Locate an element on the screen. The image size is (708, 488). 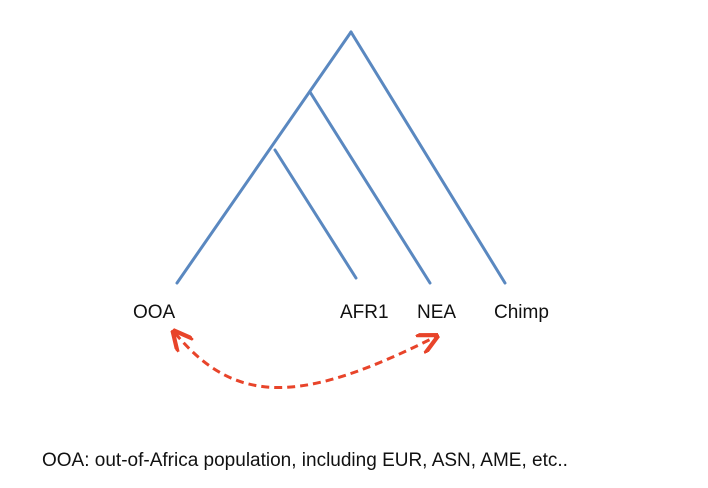
leaf-label-chimp: Chimp is located at coordinates (521, 312).